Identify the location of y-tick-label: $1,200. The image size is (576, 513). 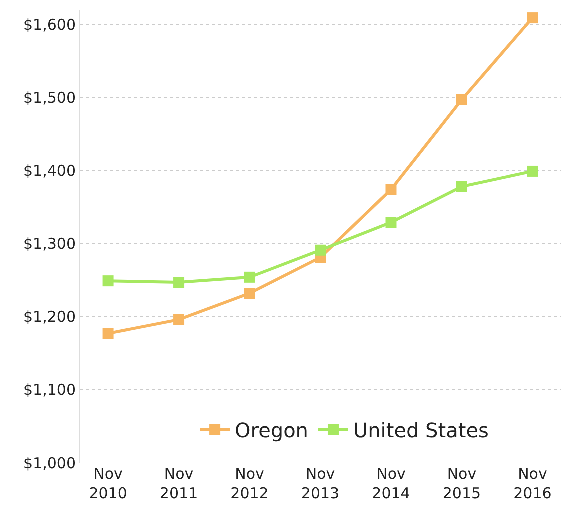
(50, 317).